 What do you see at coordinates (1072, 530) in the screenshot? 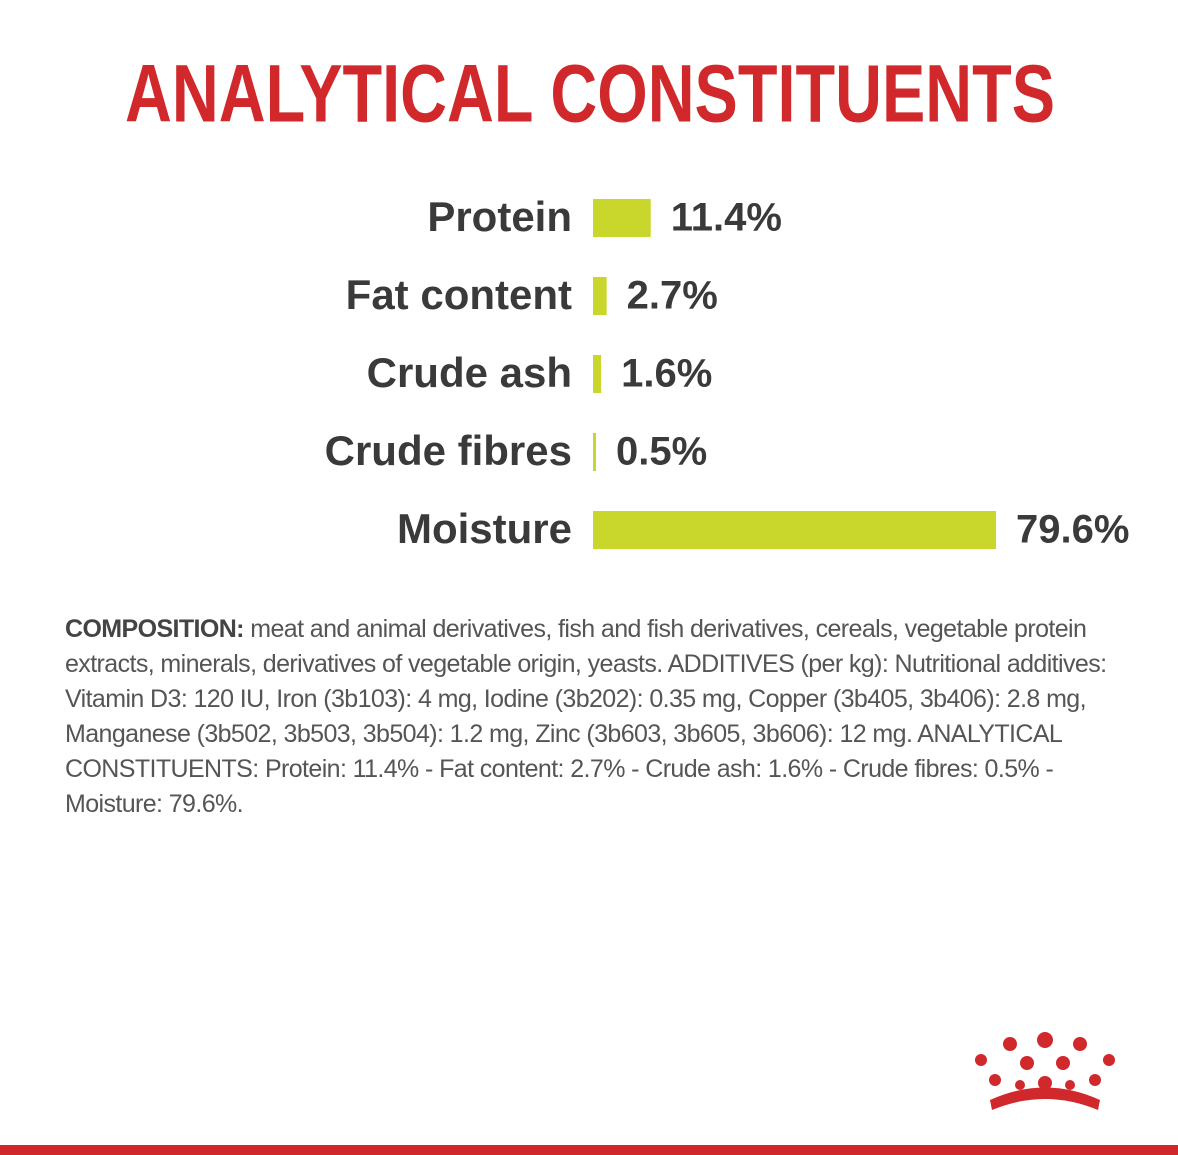
I see `value-label: 79.6%` at bounding box center [1072, 530].